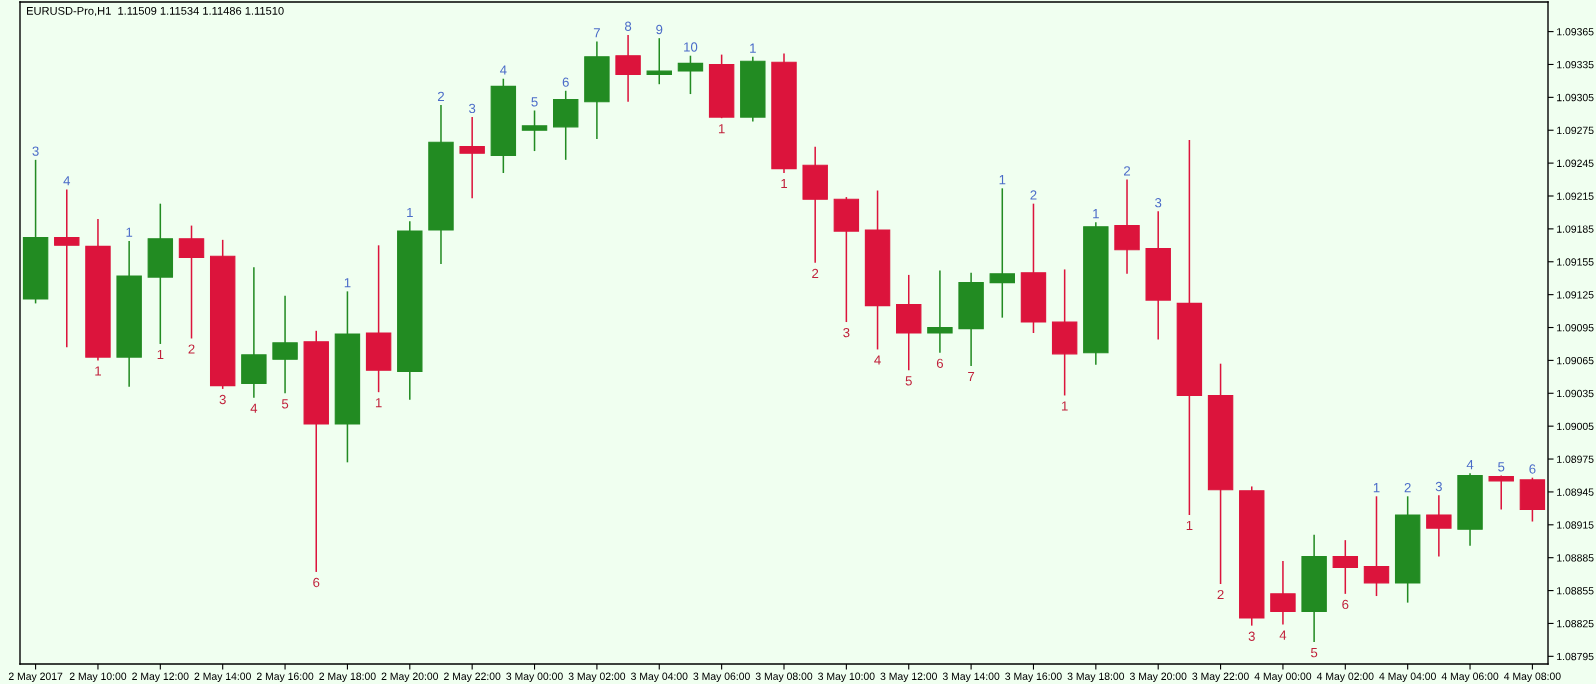  I want to click on y-tick-label: 1.09125, so click(1575, 295).